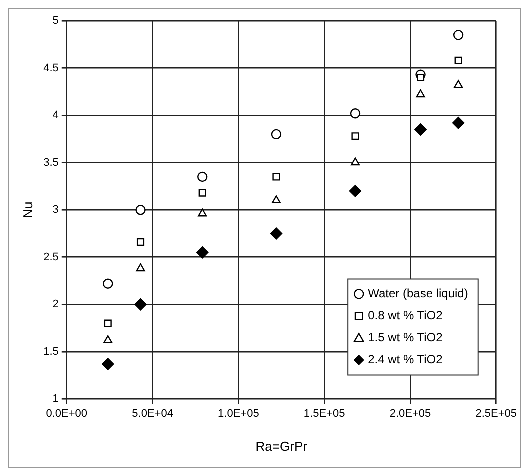 This screenshot has width=529, height=476. Describe the element at coordinates (55, 399) in the screenshot. I see `y-tick-label: 1` at that location.